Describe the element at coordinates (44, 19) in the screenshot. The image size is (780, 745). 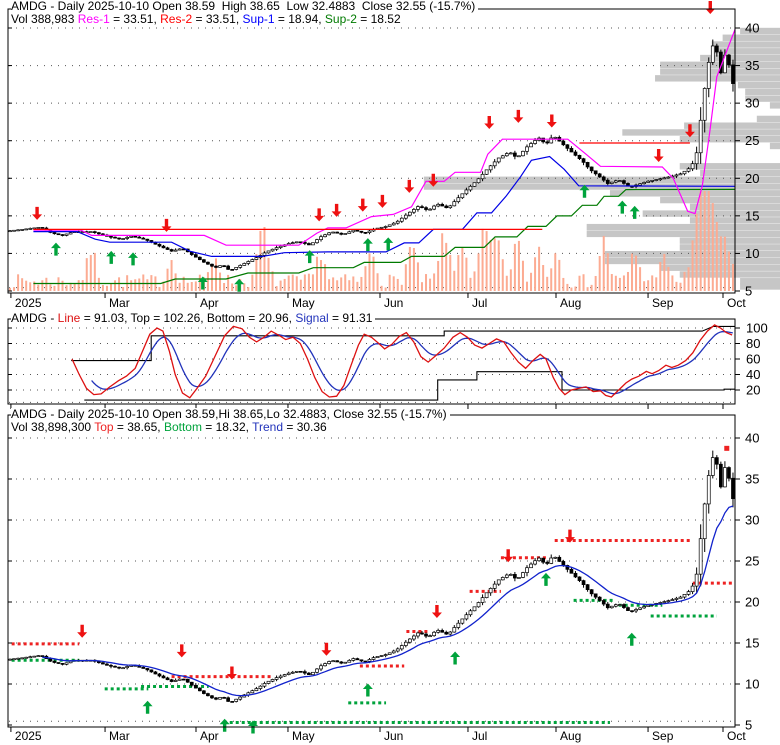
I see `header-token: Vol 388,983` at that location.